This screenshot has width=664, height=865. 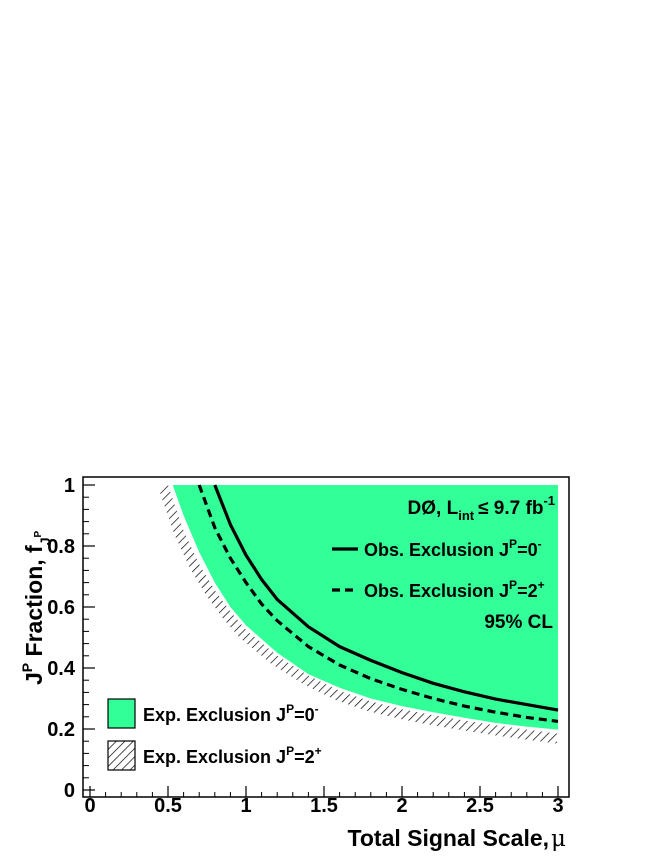 I want to click on x-tick-label: 3, so click(x=557, y=806).